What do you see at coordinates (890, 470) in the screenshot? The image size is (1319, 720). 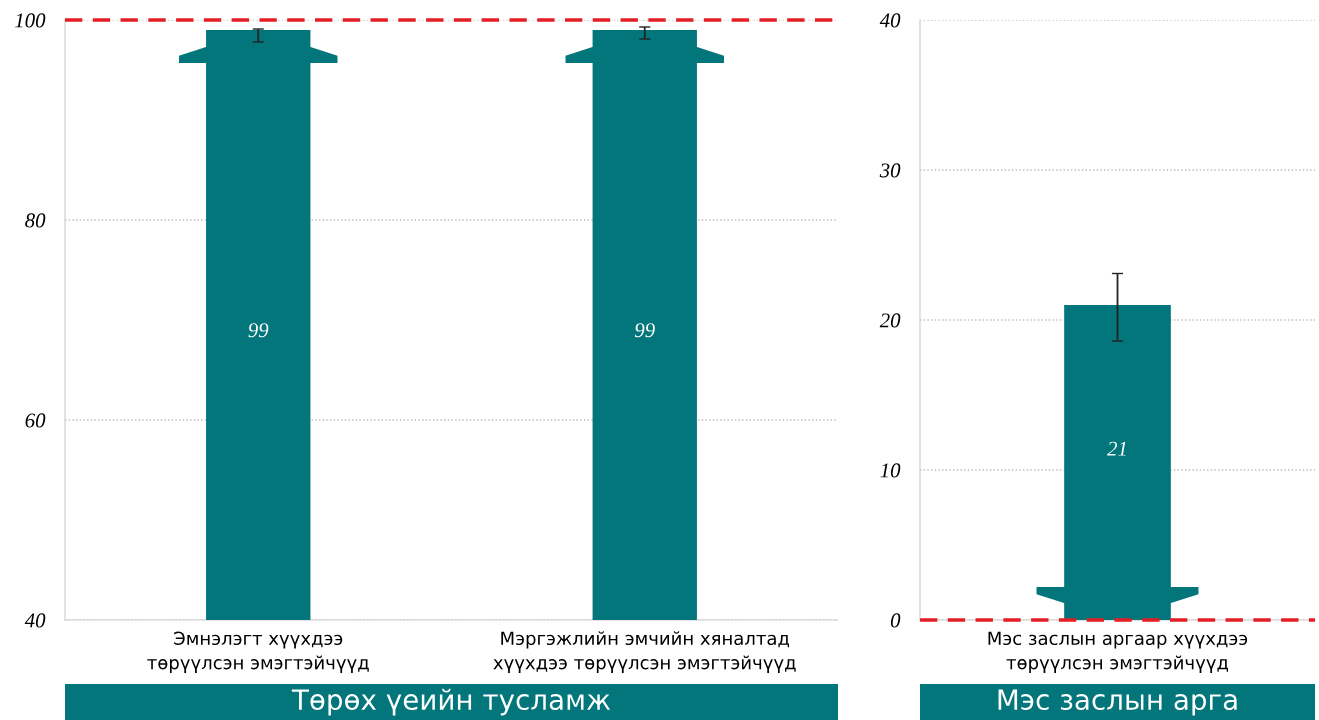 I see `y-tick-label: 10` at bounding box center [890, 470].